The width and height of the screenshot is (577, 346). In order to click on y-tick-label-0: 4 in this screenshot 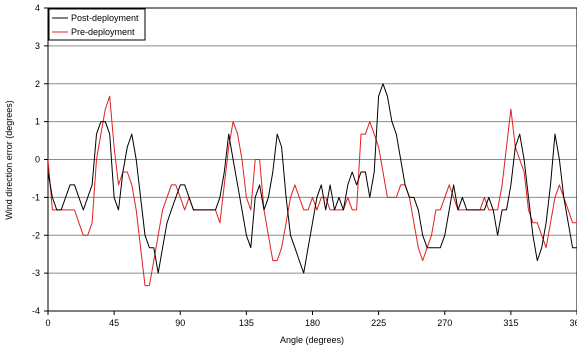, I will do `click(37, 8)`.